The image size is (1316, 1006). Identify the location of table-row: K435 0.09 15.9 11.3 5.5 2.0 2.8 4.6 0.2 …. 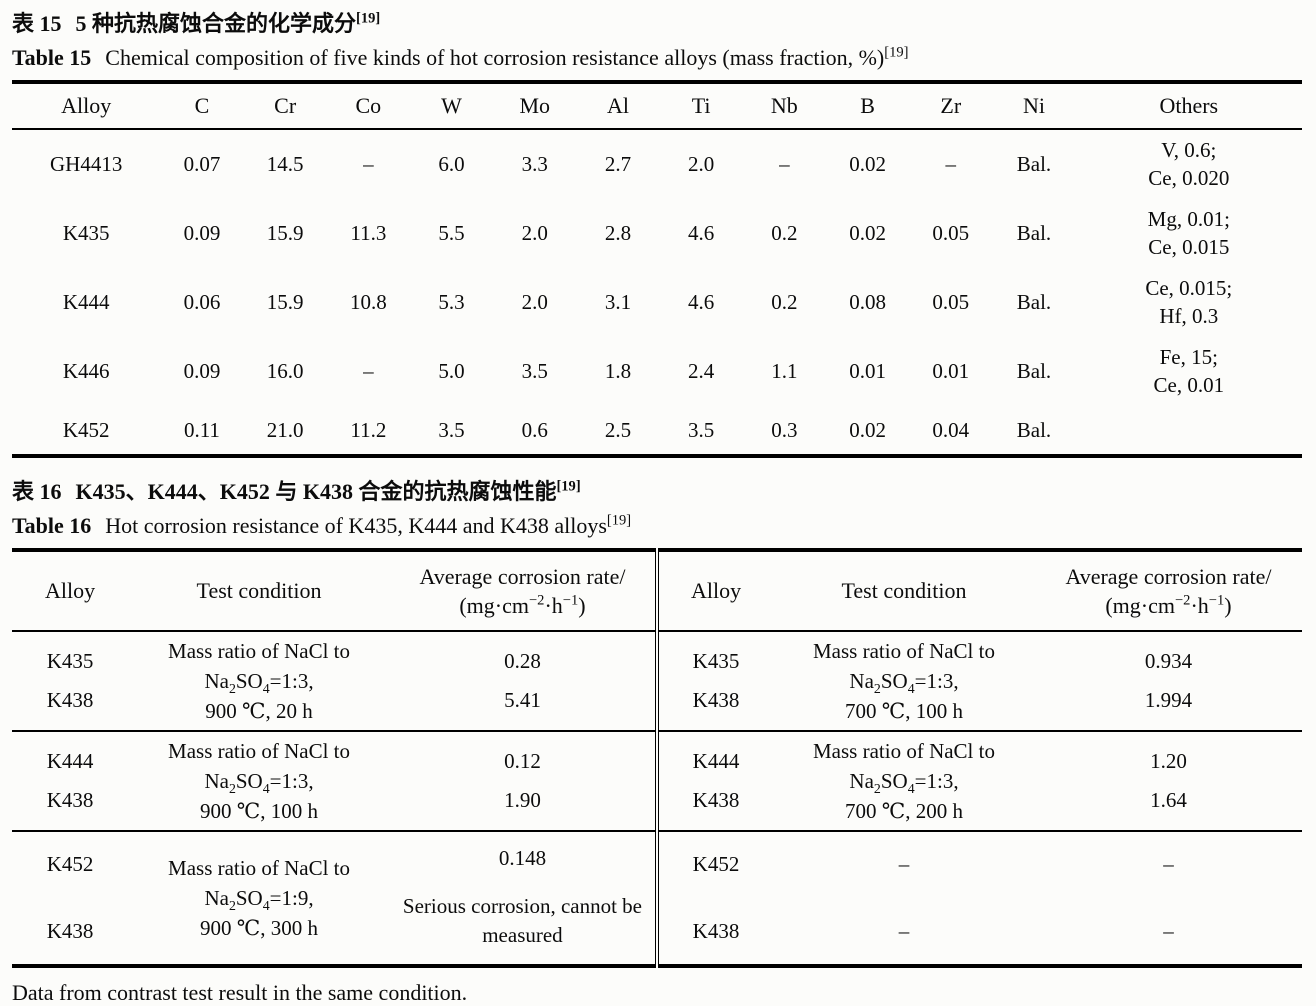
(657, 233).